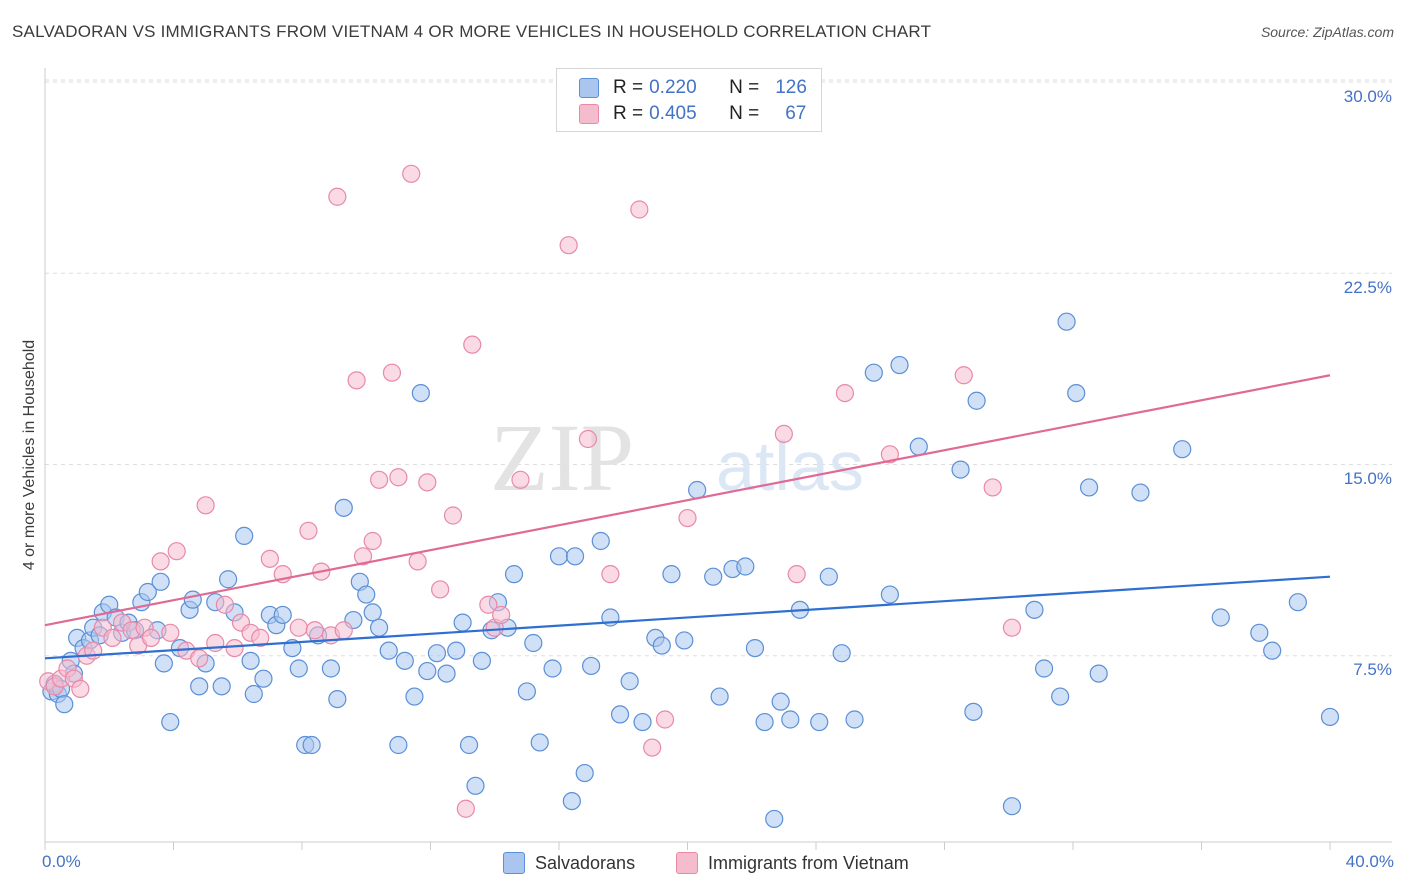 Image resolution: width=1406 pixels, height=892 pixels. Describe the element at coordinates (61, 861) in the screenshot. I see `x-tick-label-min: 0.0%` at that location.